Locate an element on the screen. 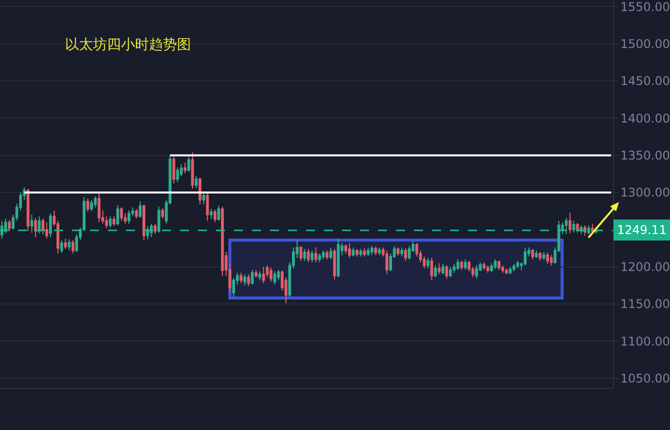 The image size is (670, 430). y-tick-label: 1450.00 is located at coordinates (645, 81).